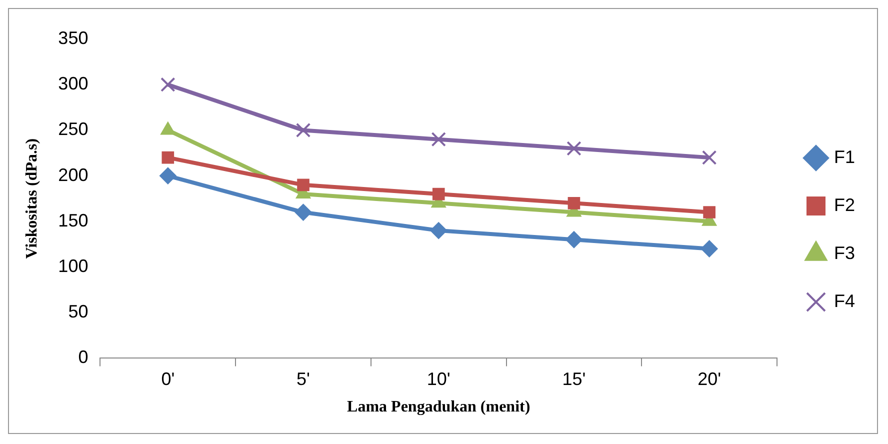  Describe the element at coordinates (845, 300) in the screenshot. I see `legend-label: F4` at that location.